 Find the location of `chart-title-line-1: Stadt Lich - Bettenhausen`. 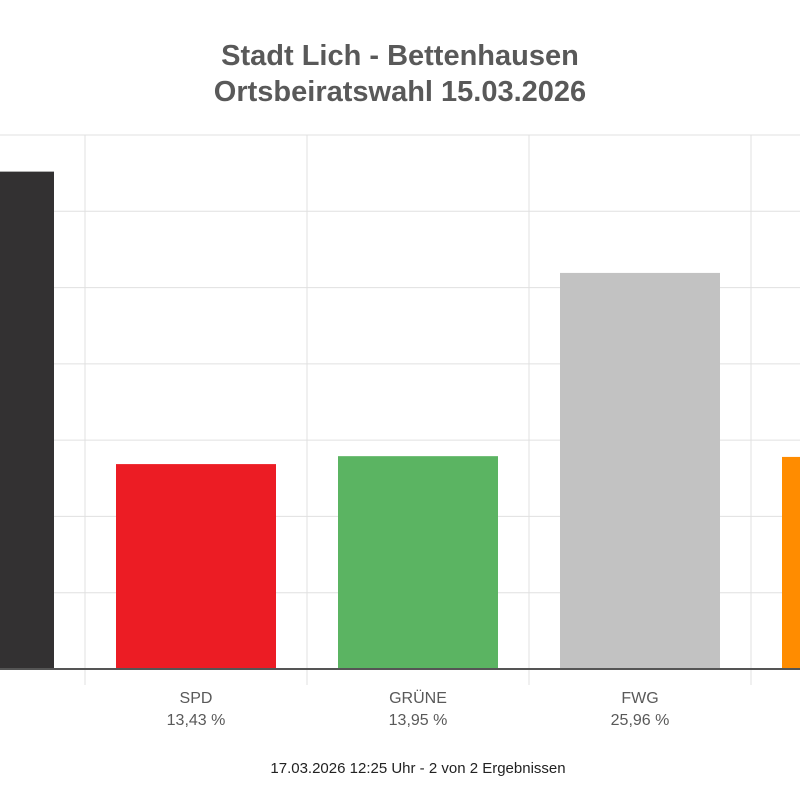

chart-title-line-1: Stadt Lich - Bettenhausen is located at coordinates (400, 56).